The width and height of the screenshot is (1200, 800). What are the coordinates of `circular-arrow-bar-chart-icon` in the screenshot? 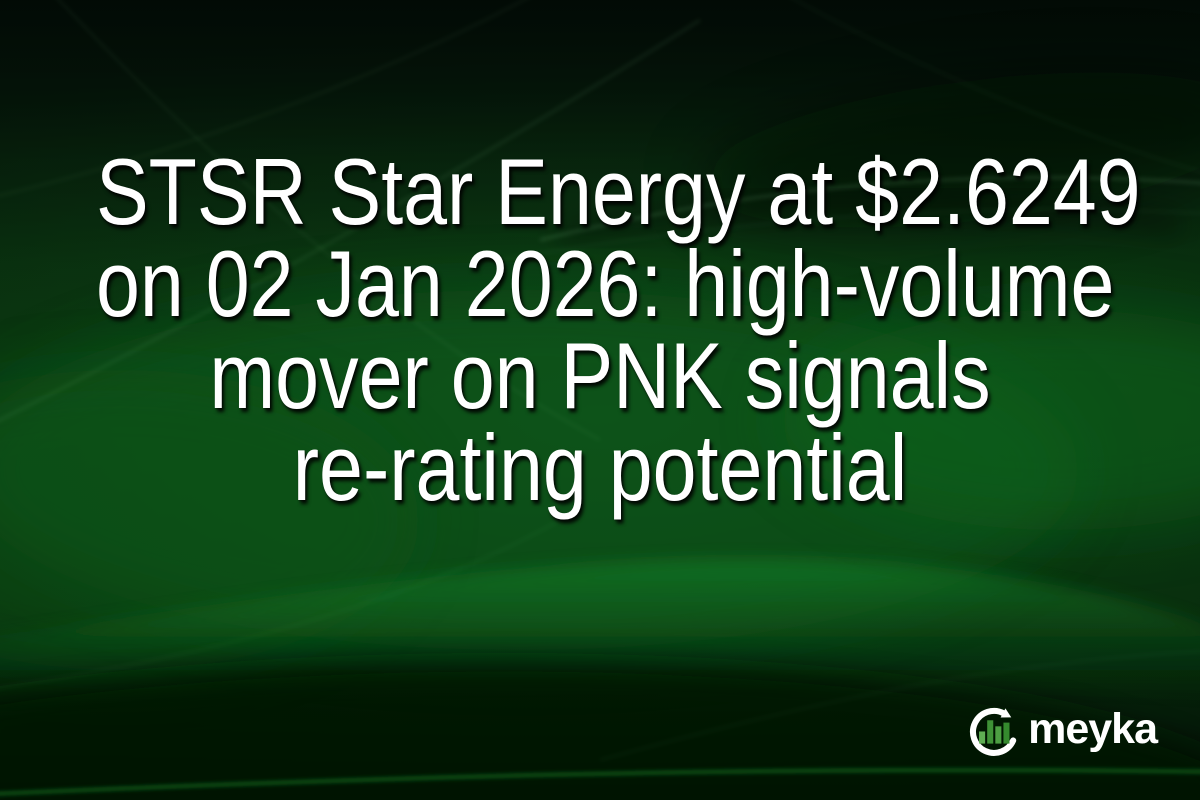 It's located at (993, 731).